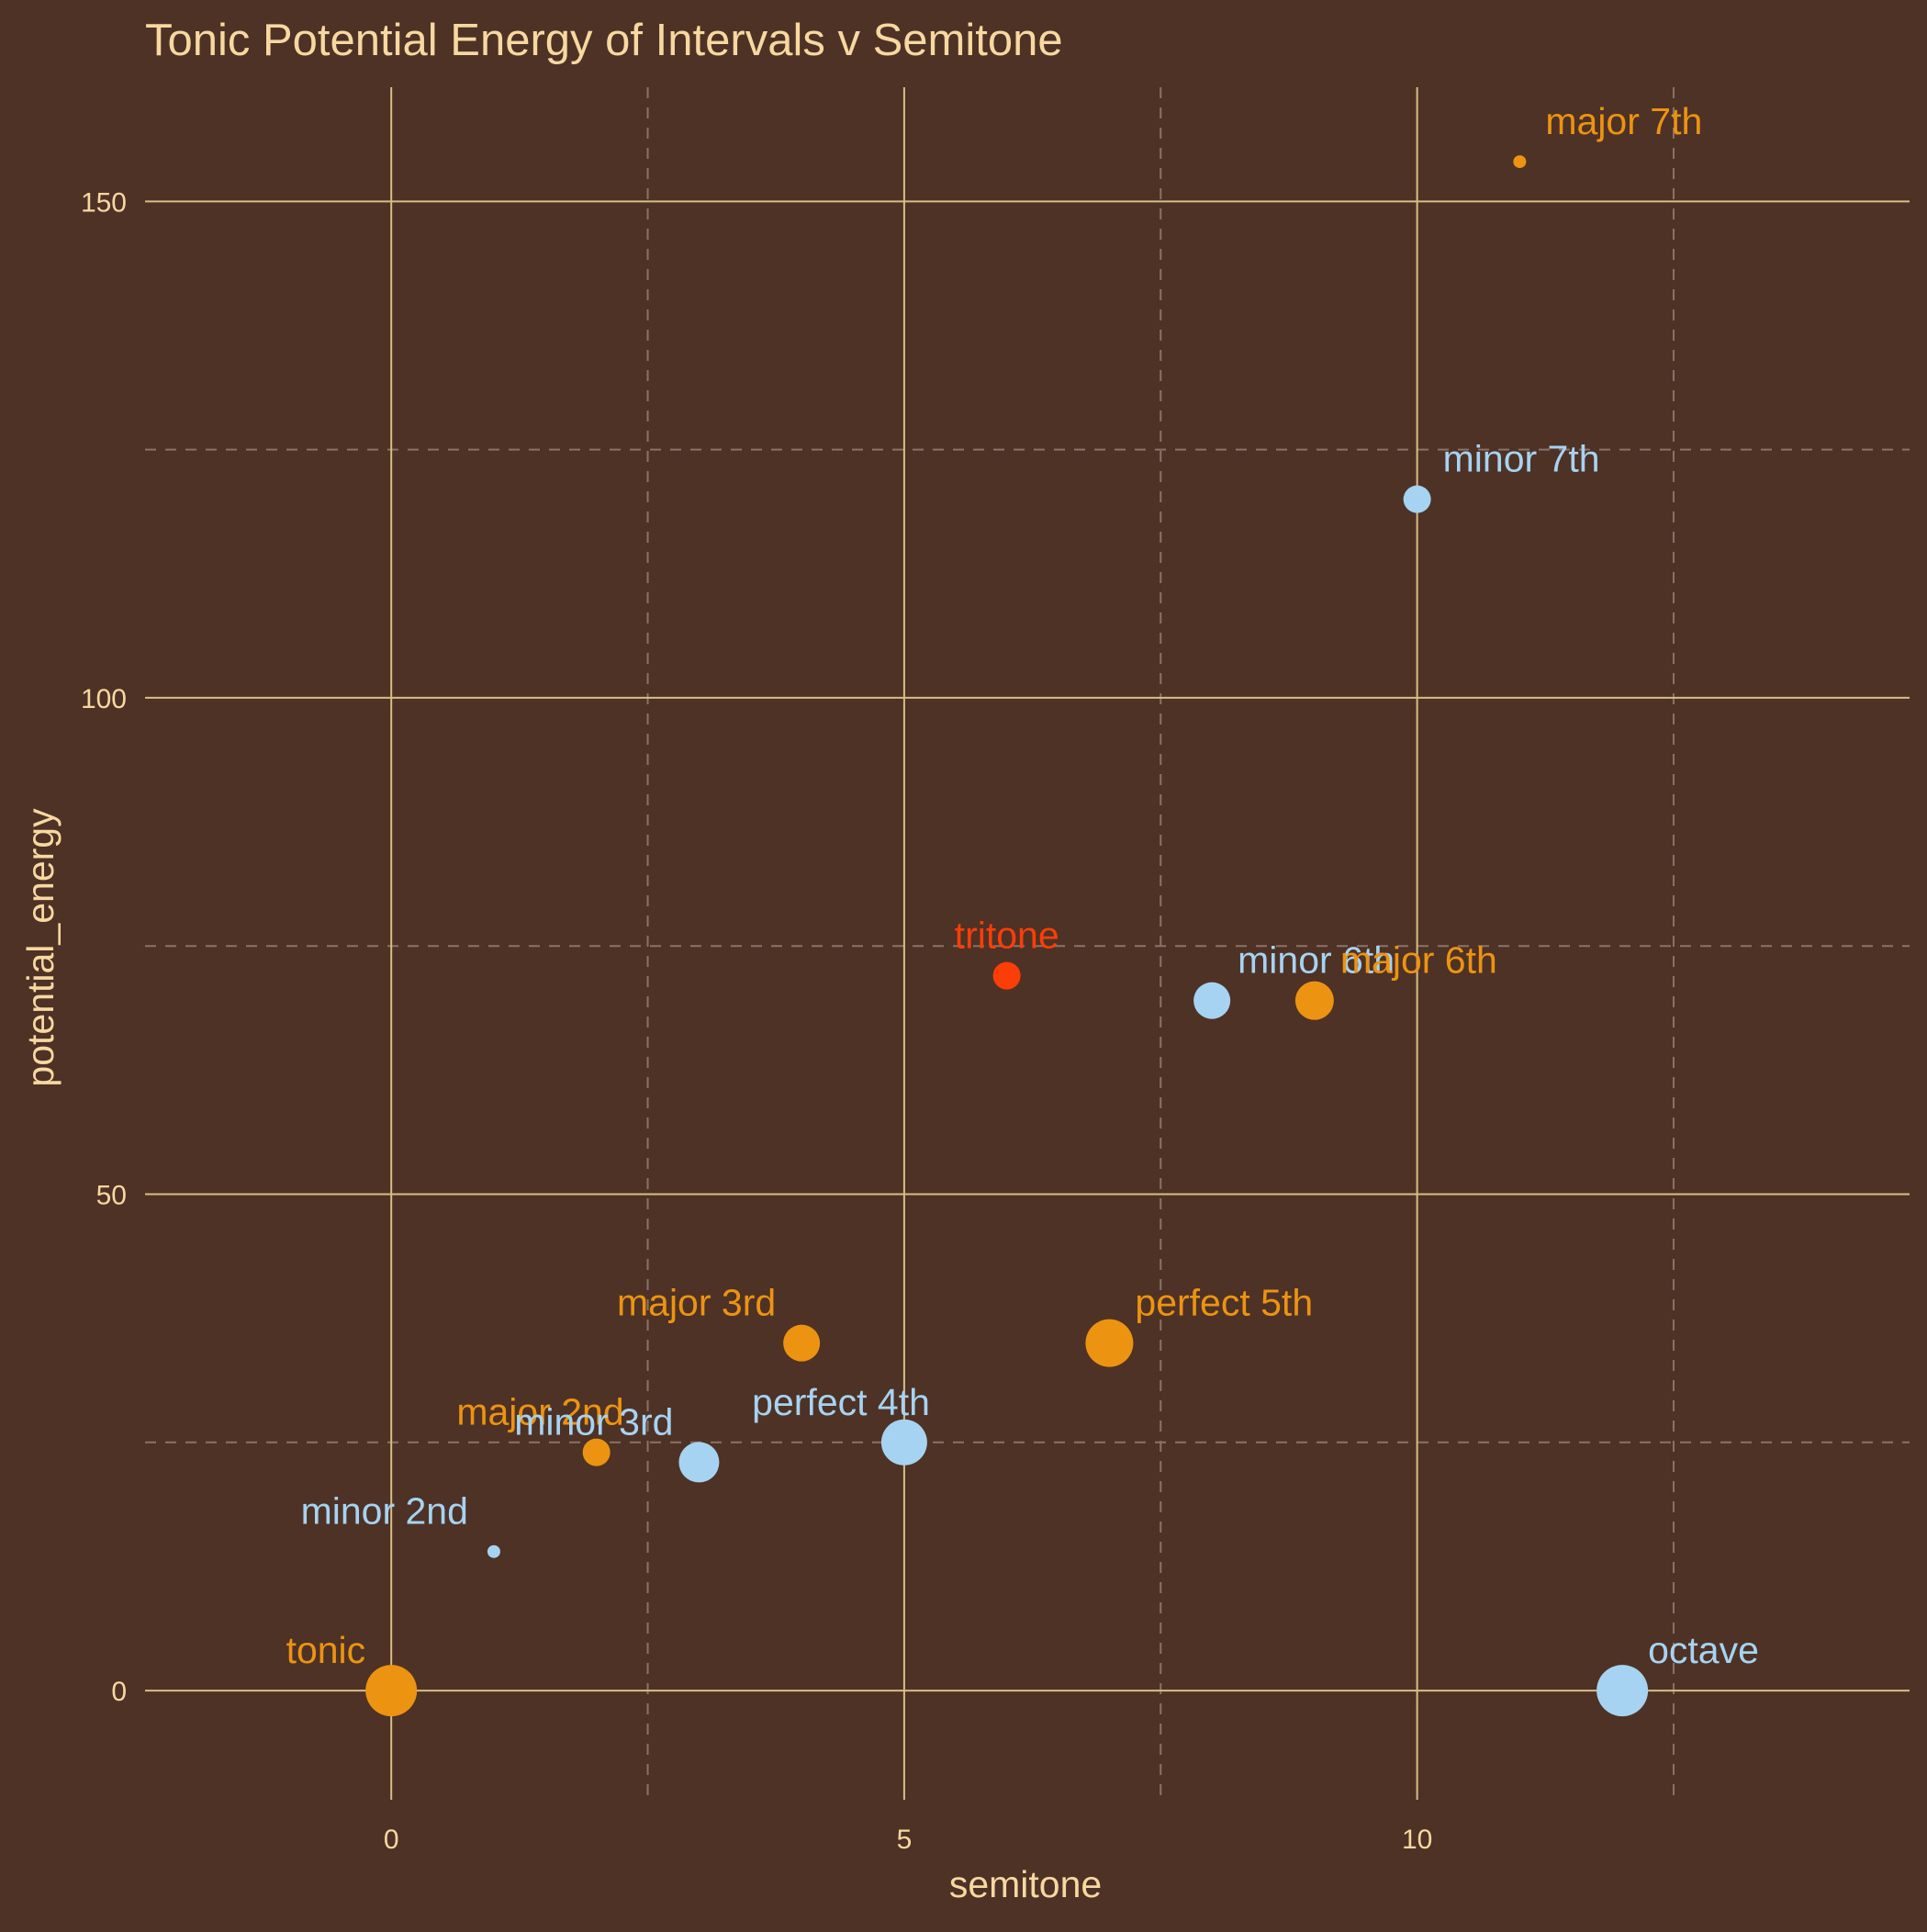 The width and height of the screenshot is (1927, 1932). I want to click on point-label: tritone, so click(1007, 936).